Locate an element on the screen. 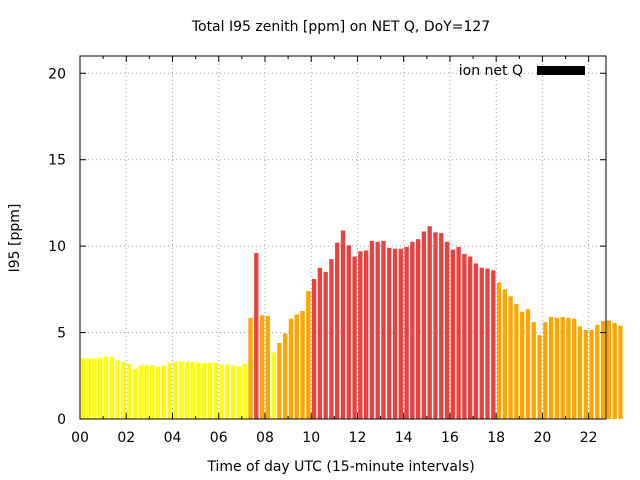  x-tick-label: 02 is located at coordinates (126, 438).